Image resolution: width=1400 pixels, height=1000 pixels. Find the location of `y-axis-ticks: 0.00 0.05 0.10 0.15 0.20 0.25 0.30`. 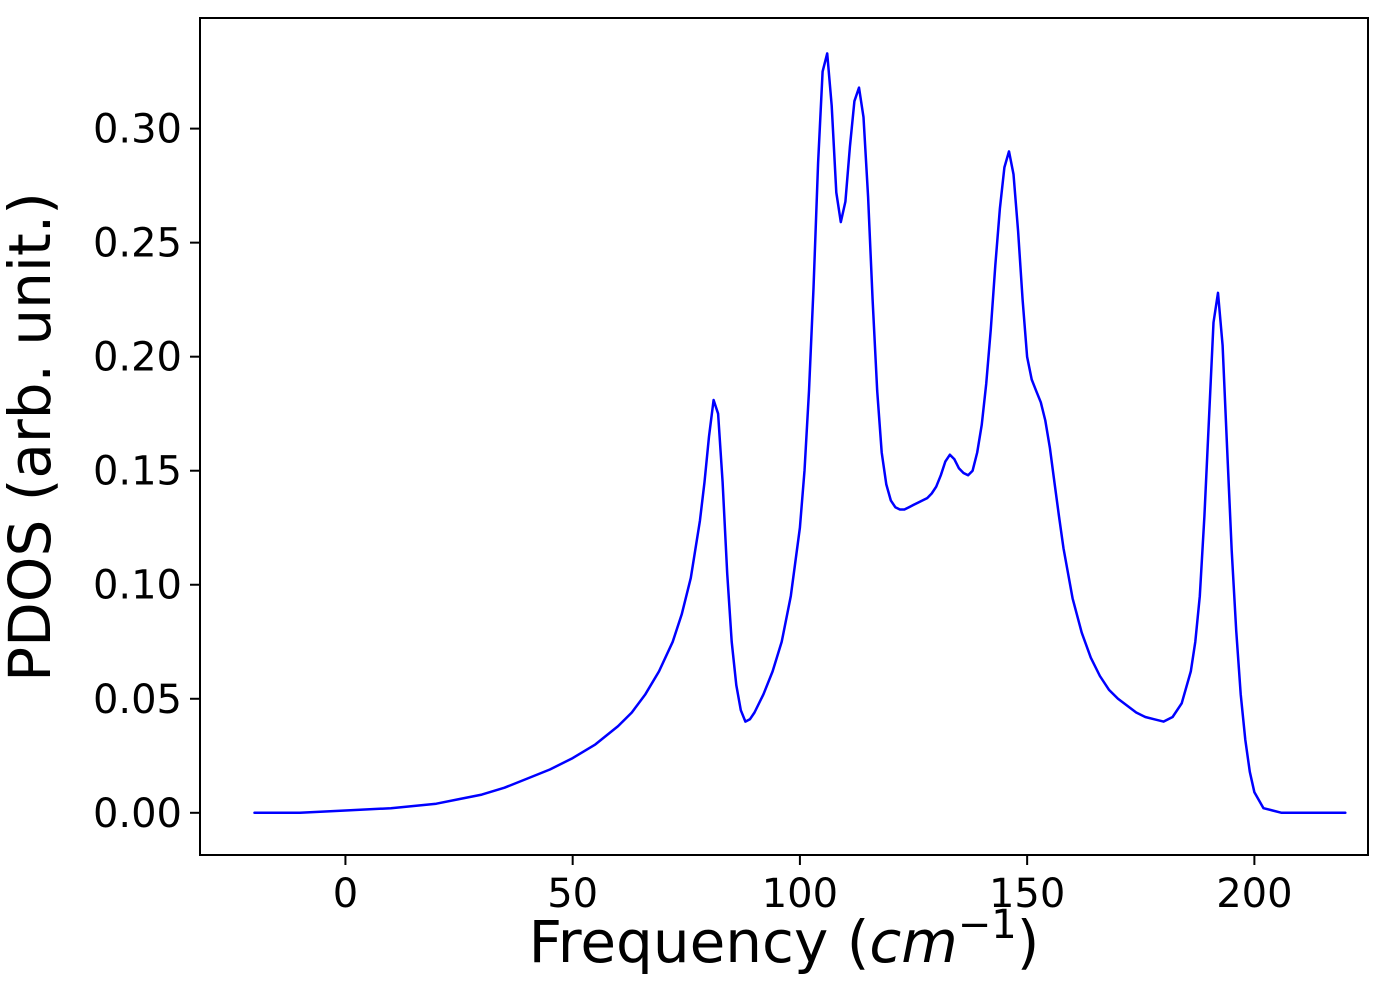

y-axis-ticks: 0.00 0.05 0.10 0.15 0.20 0.25 0.30 is located at coordinates (146, 472).